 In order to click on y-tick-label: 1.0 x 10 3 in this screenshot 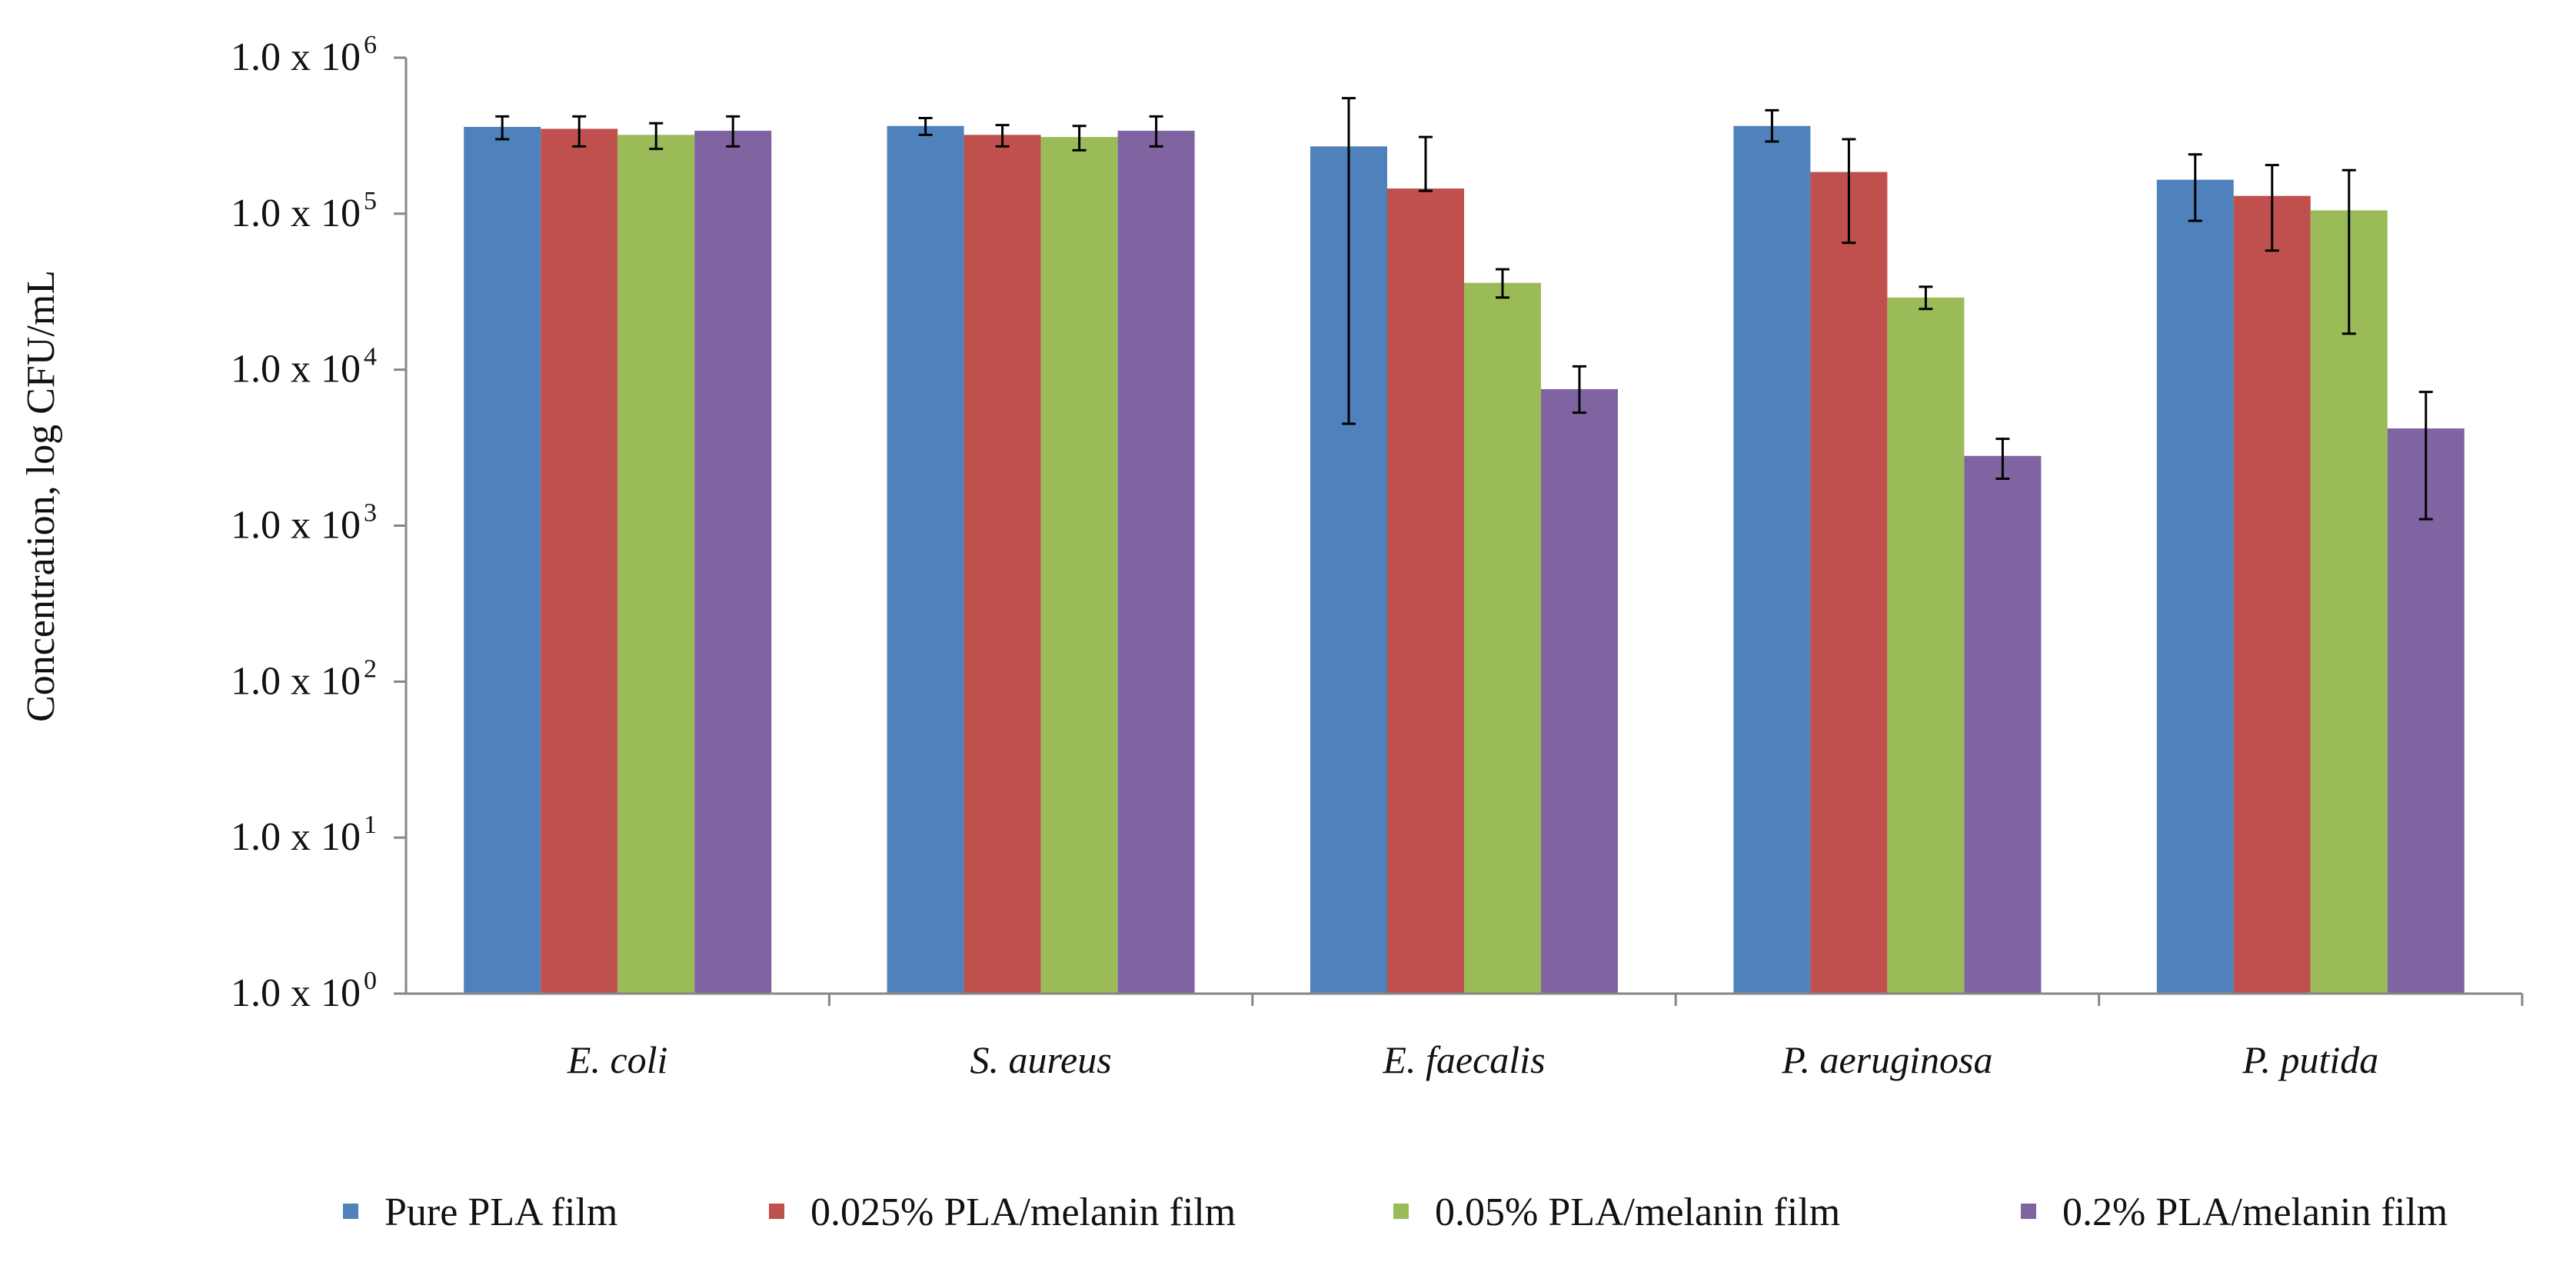, I will do `click(304, 523)`.